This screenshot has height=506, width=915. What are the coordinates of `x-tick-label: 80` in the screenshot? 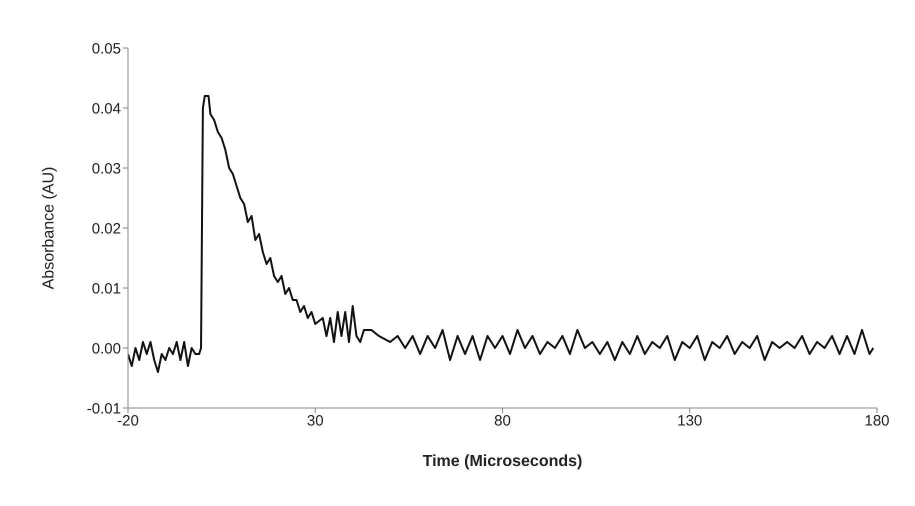 It's located at (502, 421).